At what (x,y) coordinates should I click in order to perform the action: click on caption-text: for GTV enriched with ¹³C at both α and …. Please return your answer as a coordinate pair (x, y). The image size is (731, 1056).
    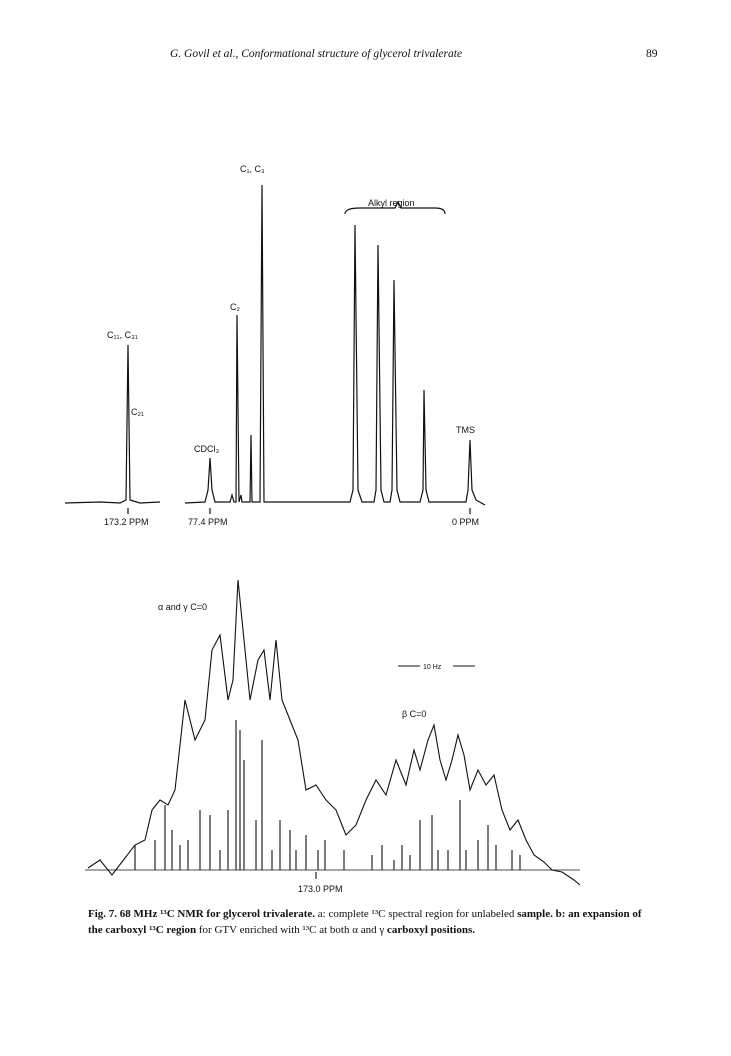
    Looking at the image, I should click on (291, 930).